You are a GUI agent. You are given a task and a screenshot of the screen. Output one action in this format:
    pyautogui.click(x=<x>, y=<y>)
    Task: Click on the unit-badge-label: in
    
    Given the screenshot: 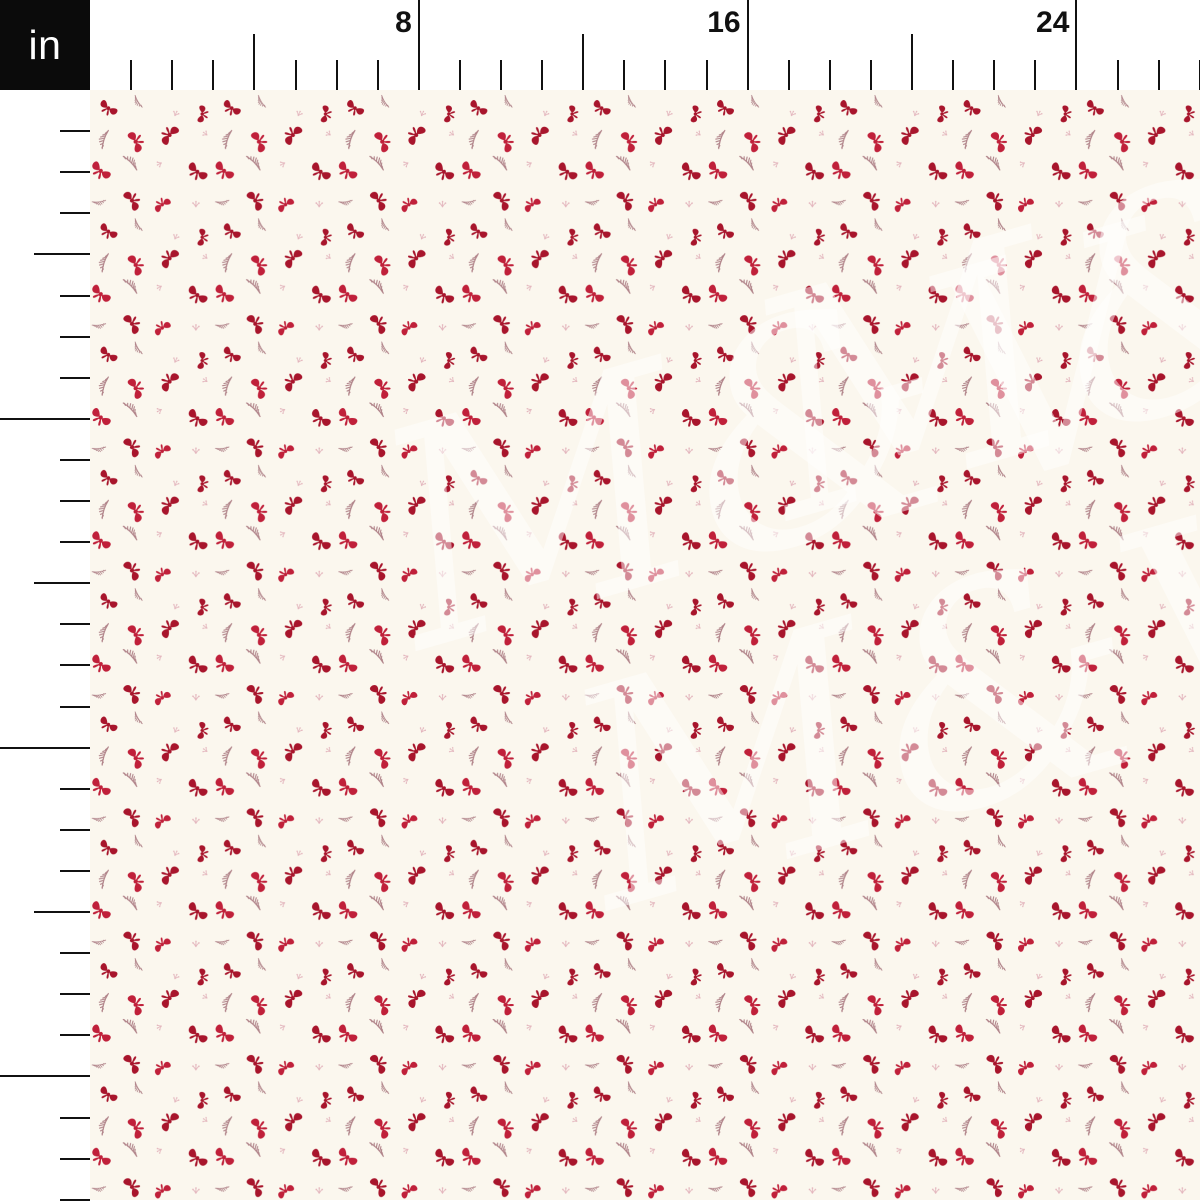 What is the action you would take?
    pyautogui.click(x=45, y=44)
    